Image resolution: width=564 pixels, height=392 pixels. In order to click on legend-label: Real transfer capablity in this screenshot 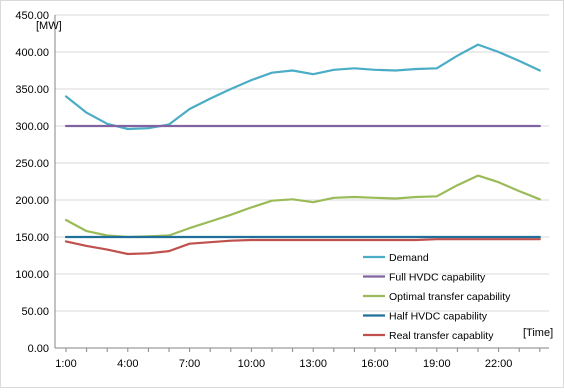, I will do `click(441, 336)`.